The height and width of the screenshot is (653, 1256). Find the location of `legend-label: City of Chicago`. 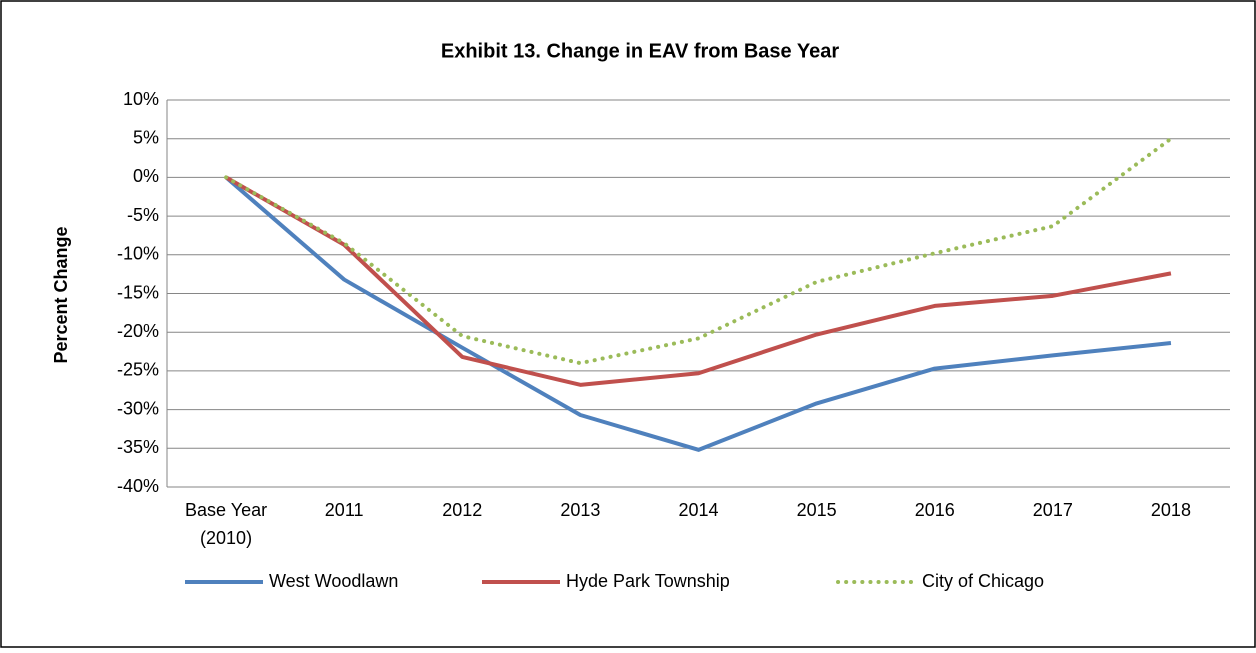

legend-label: City of Chicago is located at coordinates (983, 581).